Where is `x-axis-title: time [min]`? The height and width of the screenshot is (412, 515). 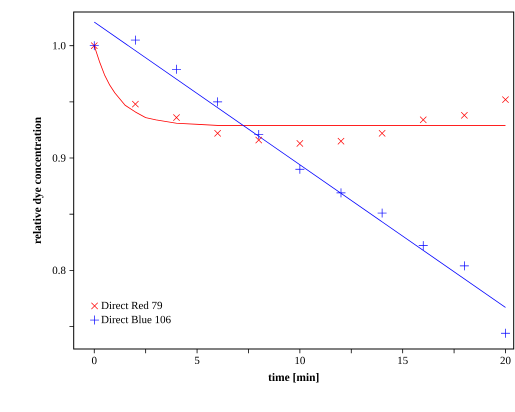 x-axis-title: time [min] is located at coordinates (293, 377).